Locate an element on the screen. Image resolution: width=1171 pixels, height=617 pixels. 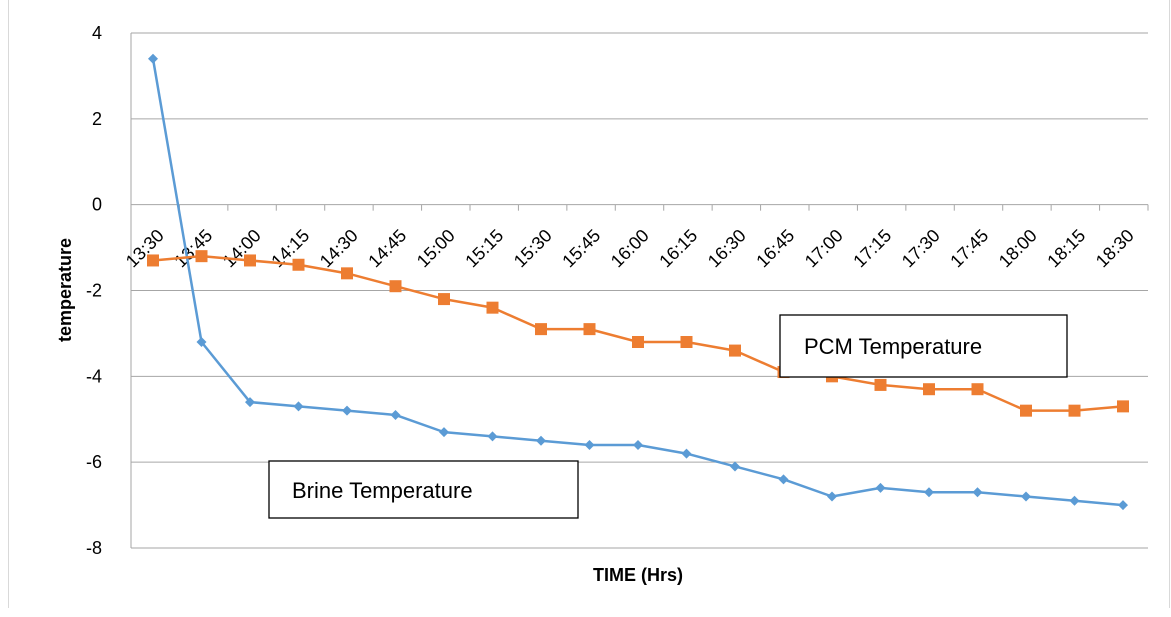
x-tick-label: 17:30 is located at coordinates (921, 248).